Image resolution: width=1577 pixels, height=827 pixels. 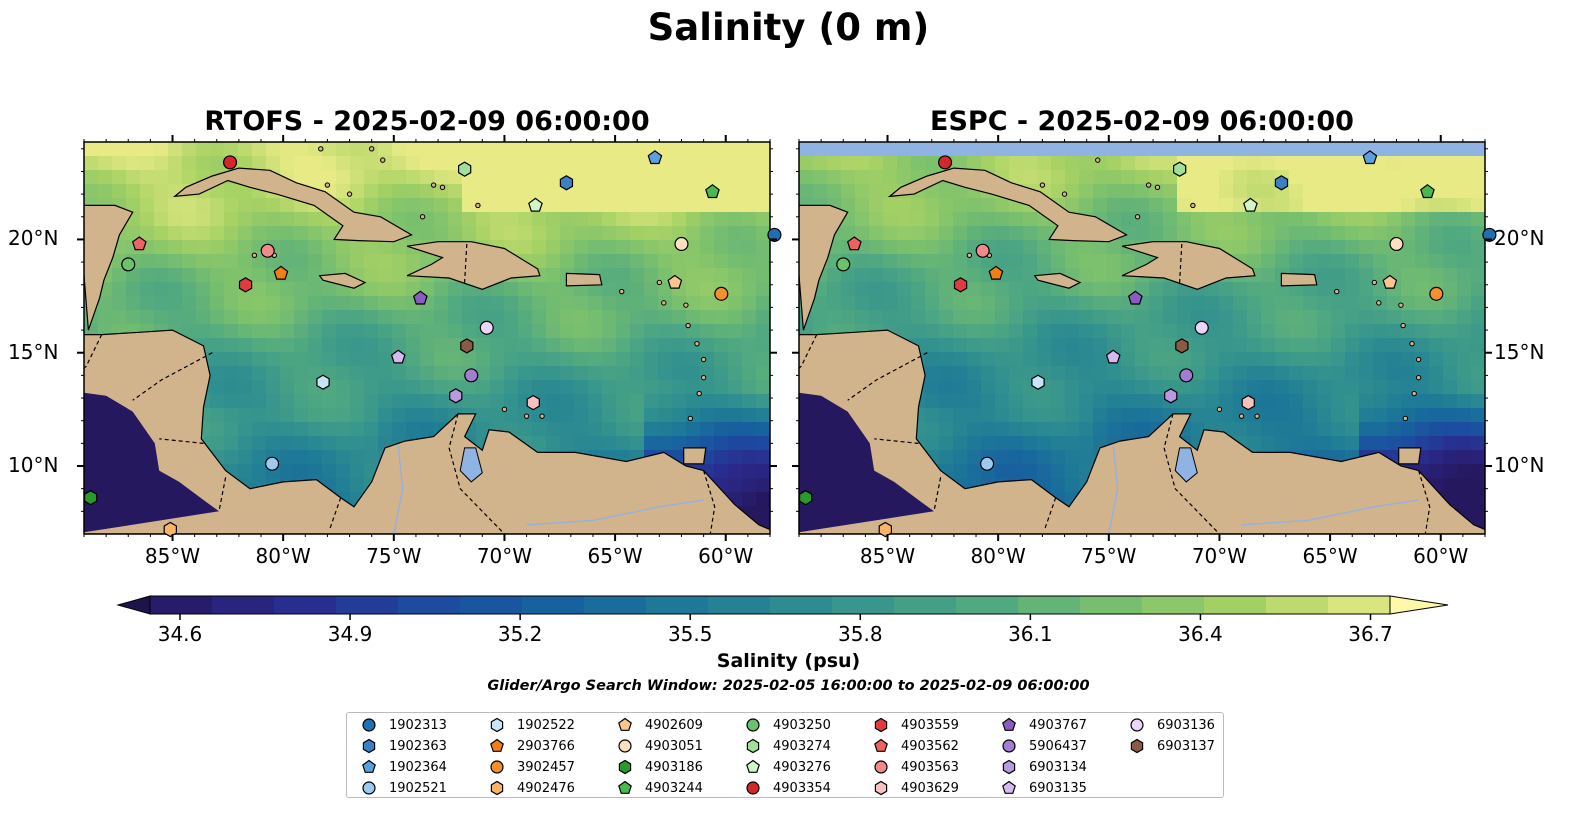 What do you see at coordinates (1200, 634) in the screenshot?
I see `colorbar-tick-label: 36.4` at bounding box center [1200, 634].